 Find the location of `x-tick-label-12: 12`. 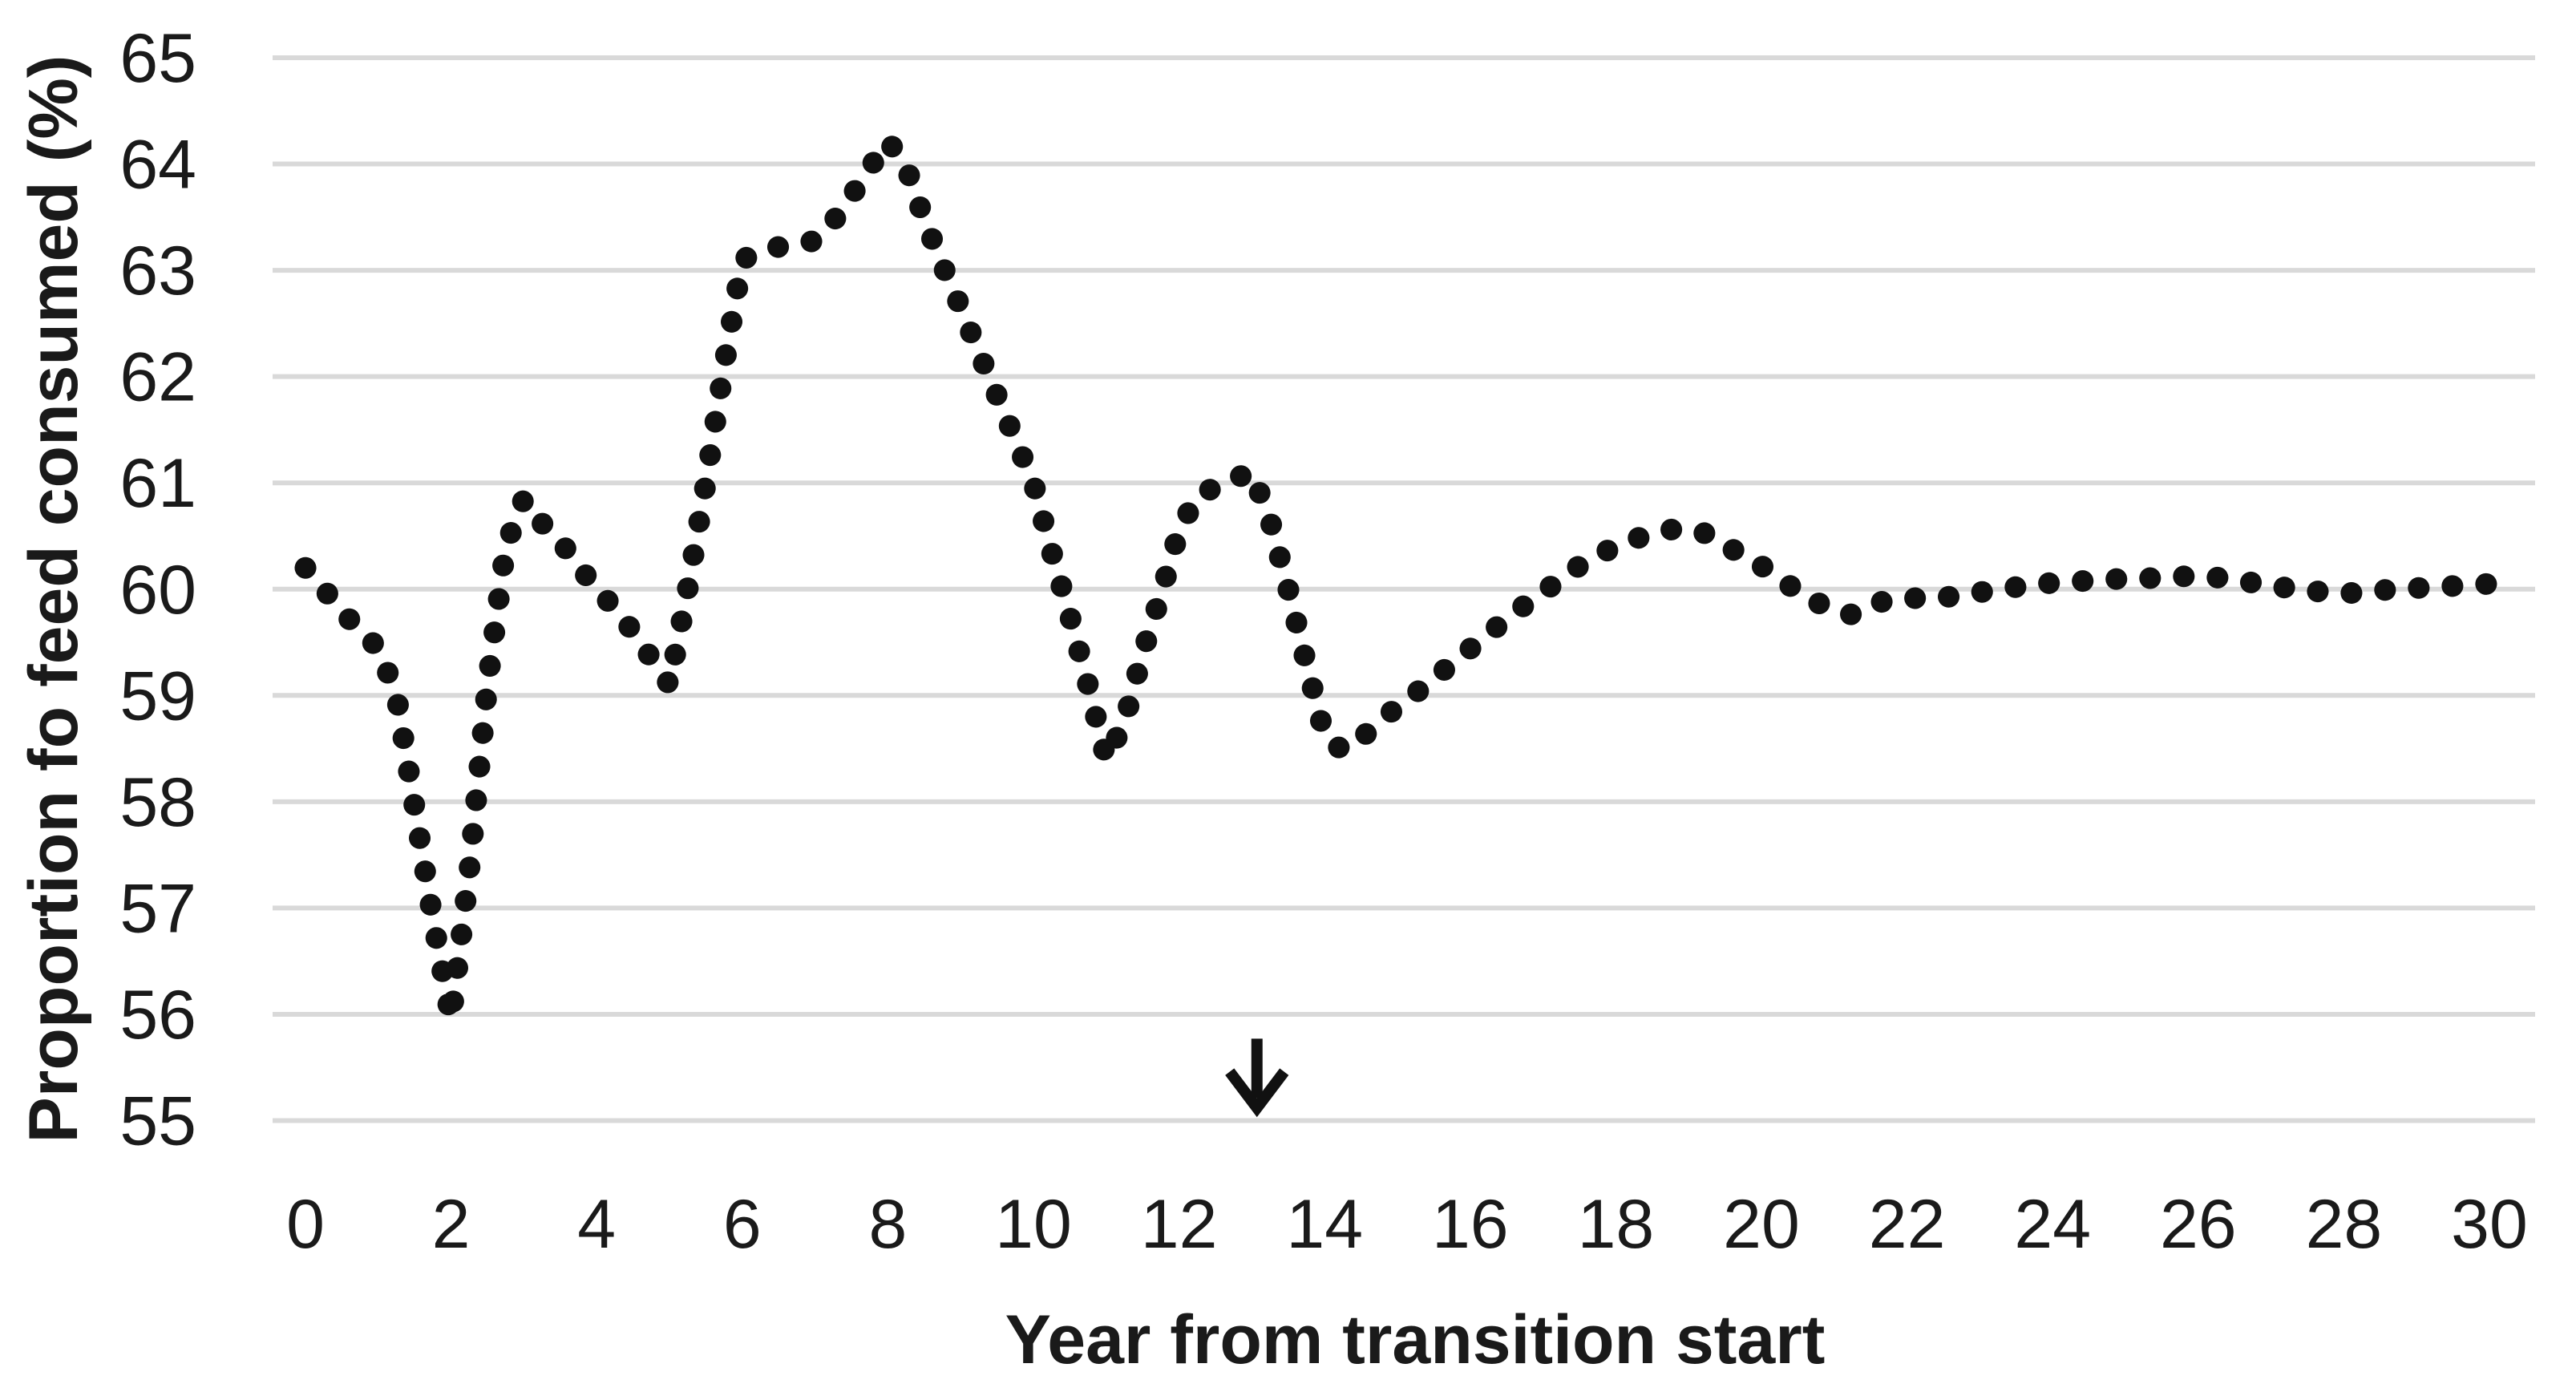

x-tick-label-12: 12 is located at coordinates (1179, 1224).